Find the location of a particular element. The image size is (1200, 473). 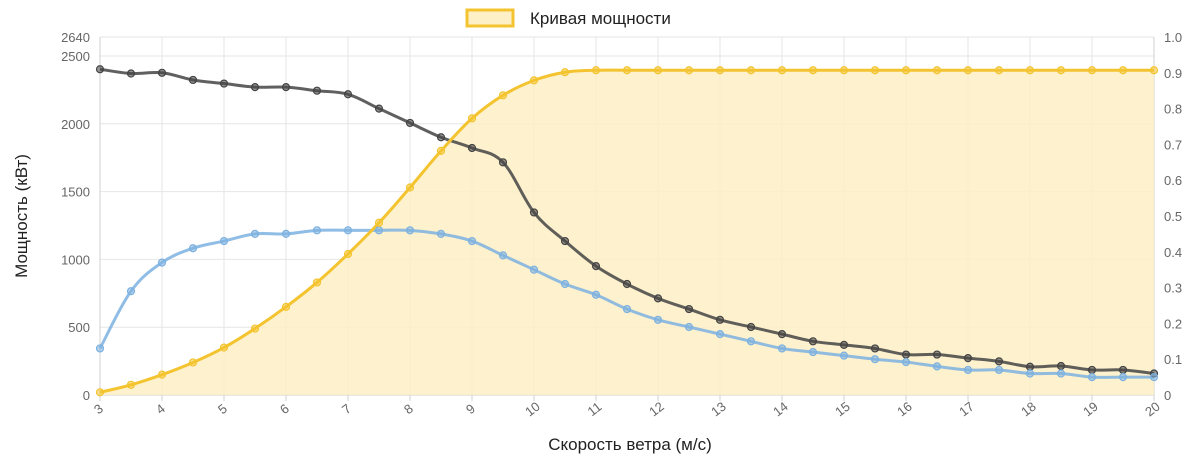

legend-swatch is located at coordinates (490, 18).